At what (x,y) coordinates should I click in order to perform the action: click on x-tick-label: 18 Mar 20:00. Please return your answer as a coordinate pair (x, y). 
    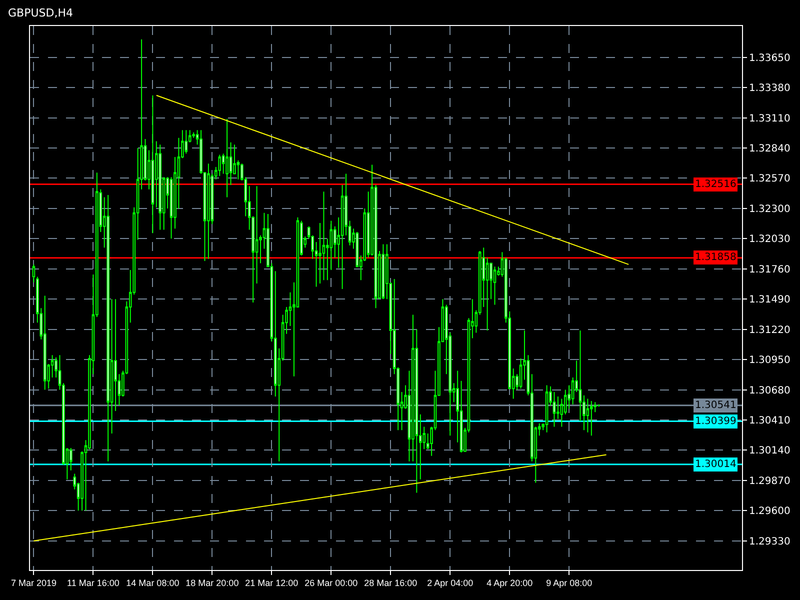
    Looking at the image, I should click on (212, 583).